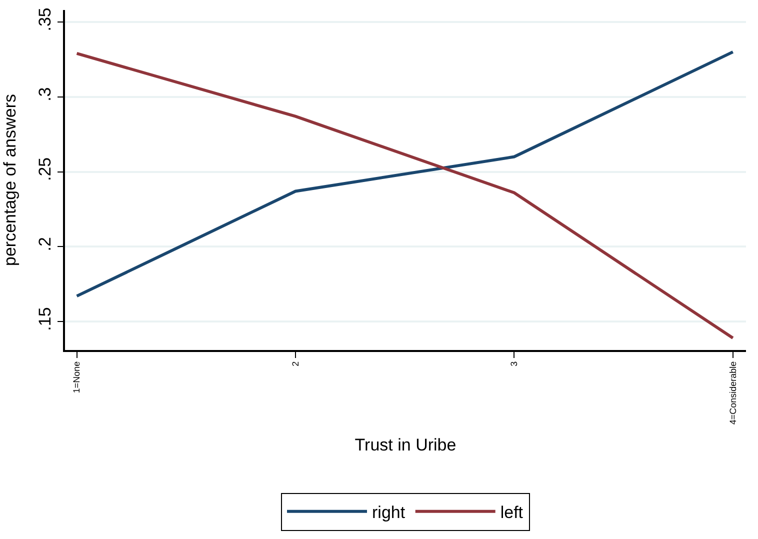 The height and width of the screenshot is (539, 758). I want to click on legend-label: left, so click(512, 512).